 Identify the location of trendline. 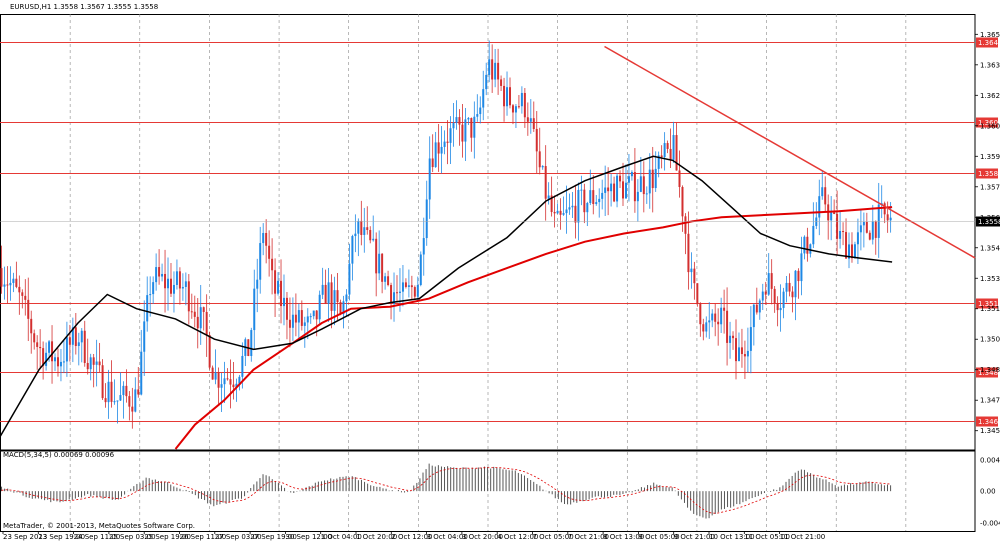
(790, 152).